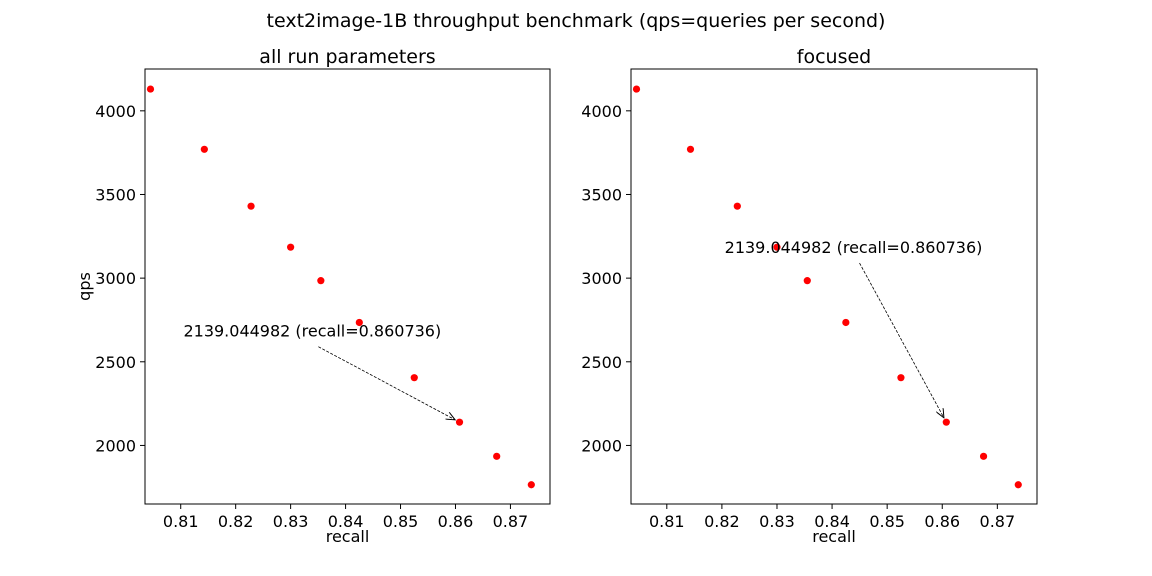 This screenshot has width=1152, height=576. Describe the element at coordinates (347, 57) in the screenshot. I see `chart-title: all run parameters` at that location.